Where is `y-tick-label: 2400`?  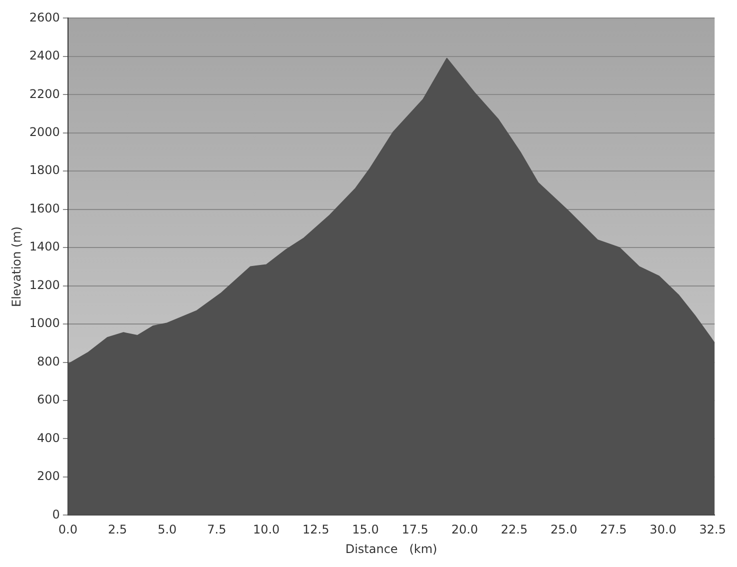
y-tick-label: 2400 is located at coordinates (44, 55).